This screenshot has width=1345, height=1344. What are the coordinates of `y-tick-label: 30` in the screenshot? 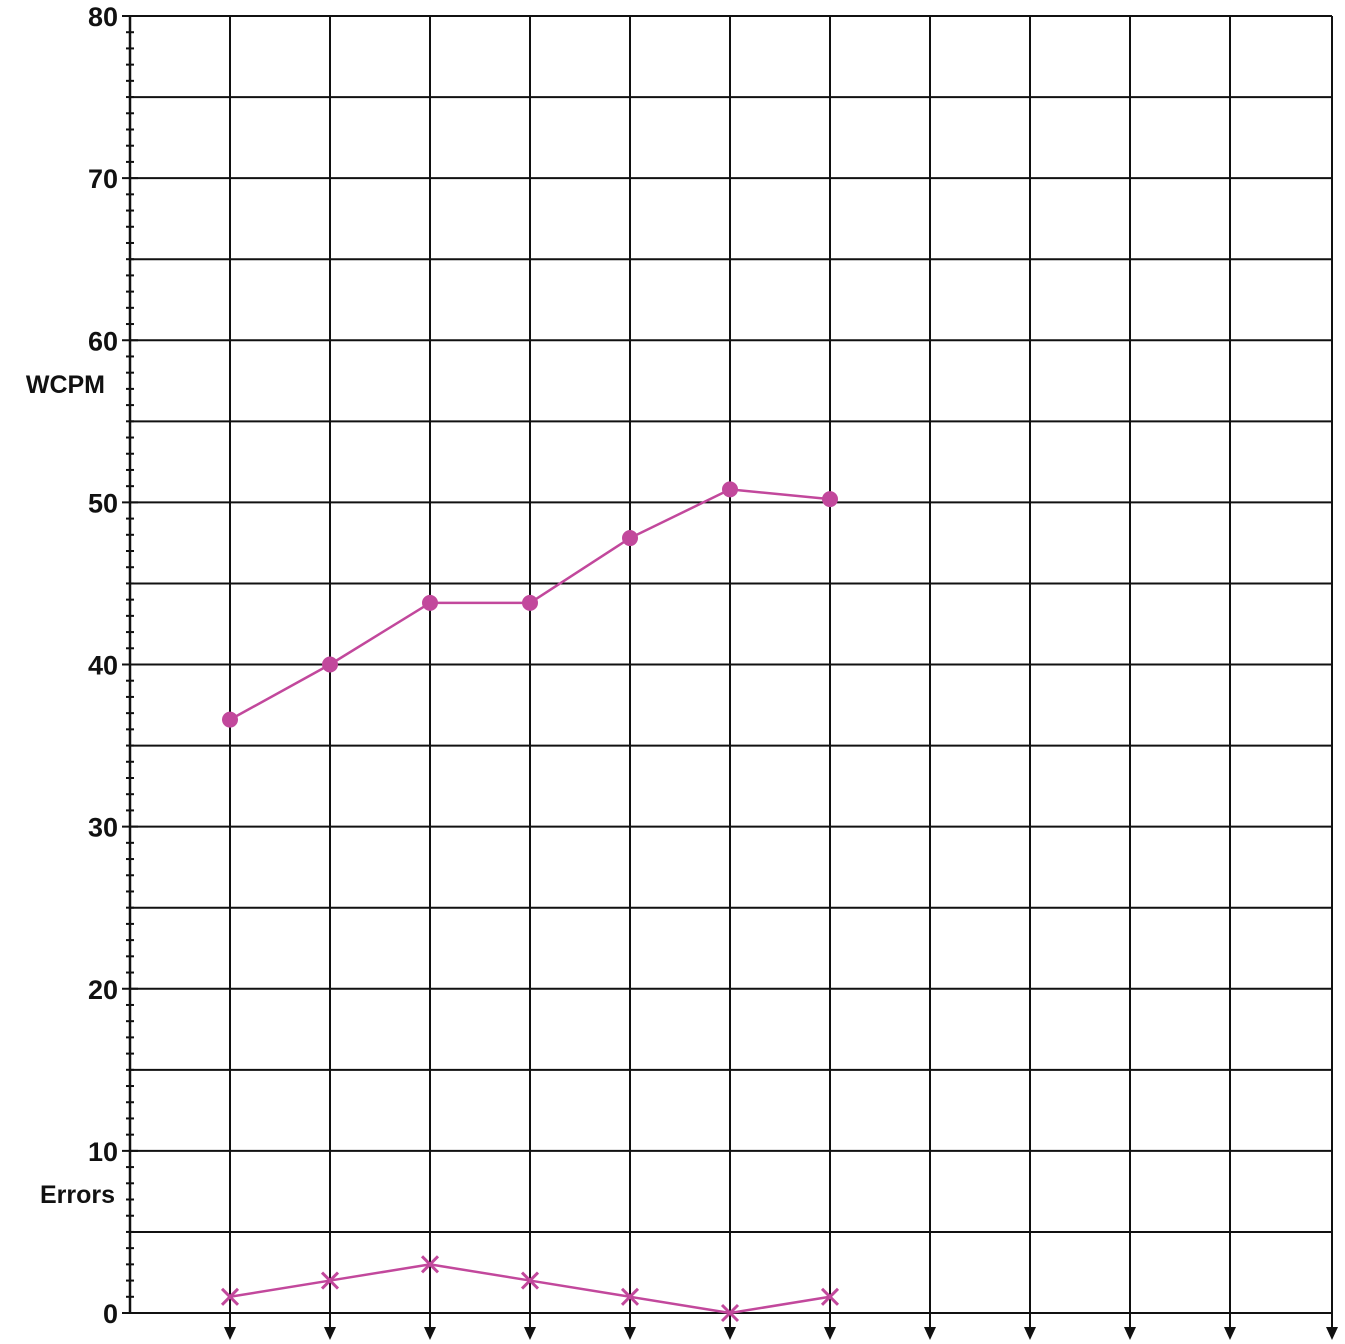 It's located at (103, 828).